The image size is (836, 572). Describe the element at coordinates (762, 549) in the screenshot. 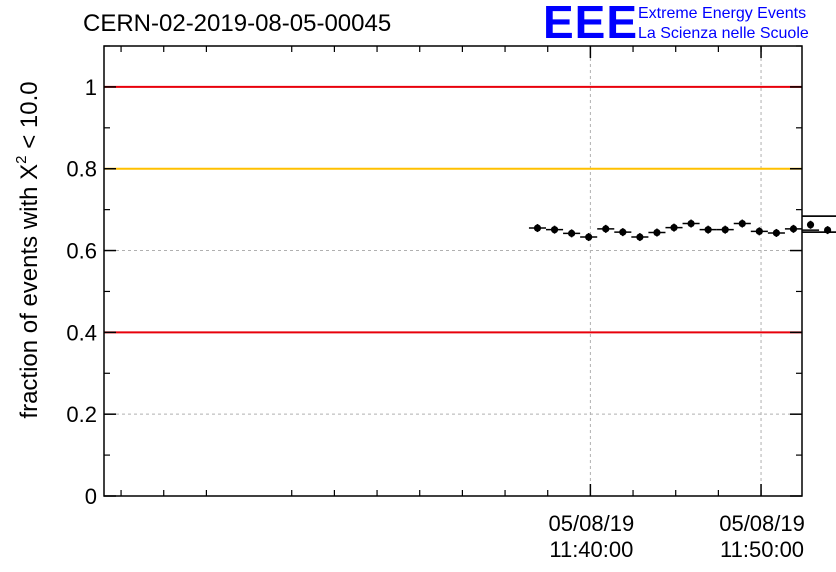

I see `x-tick-label-time: 11:50:00` at that location.